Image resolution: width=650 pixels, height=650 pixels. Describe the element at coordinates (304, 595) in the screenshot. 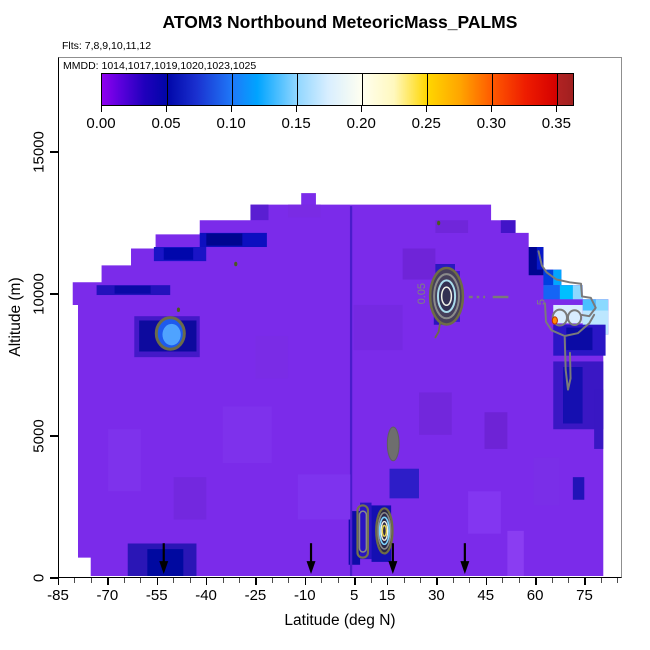

I see `x-tick-label: -10` at that location.